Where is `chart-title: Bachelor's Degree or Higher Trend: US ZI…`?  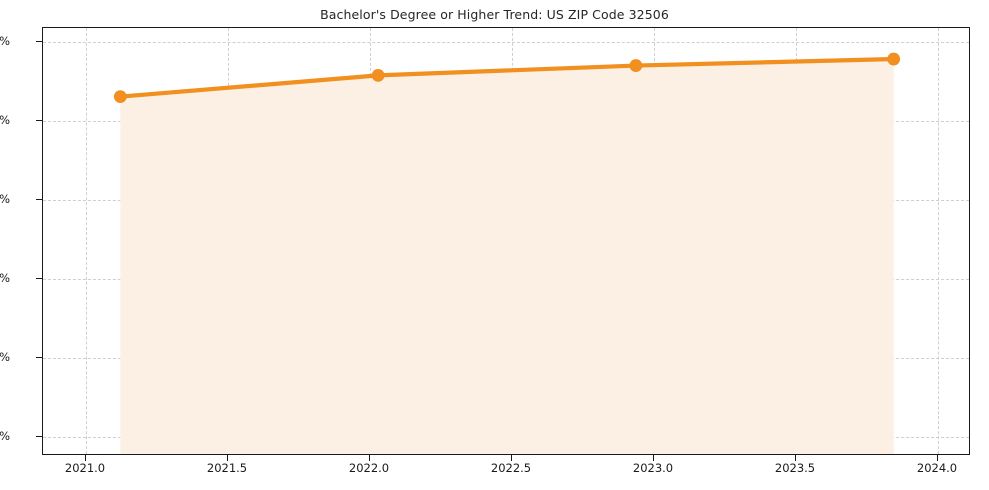
chart-title: Bachelor's Degree or Higher Trend: US ZI… is located at coordinates (494, 14).